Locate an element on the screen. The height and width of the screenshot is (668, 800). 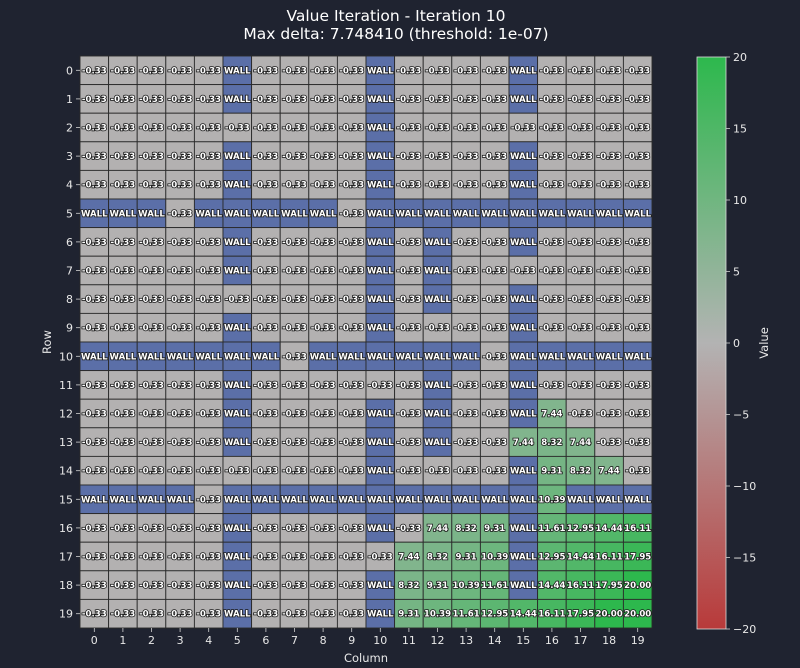
x-tick-label: 11 is located at coordinates (409, 640).